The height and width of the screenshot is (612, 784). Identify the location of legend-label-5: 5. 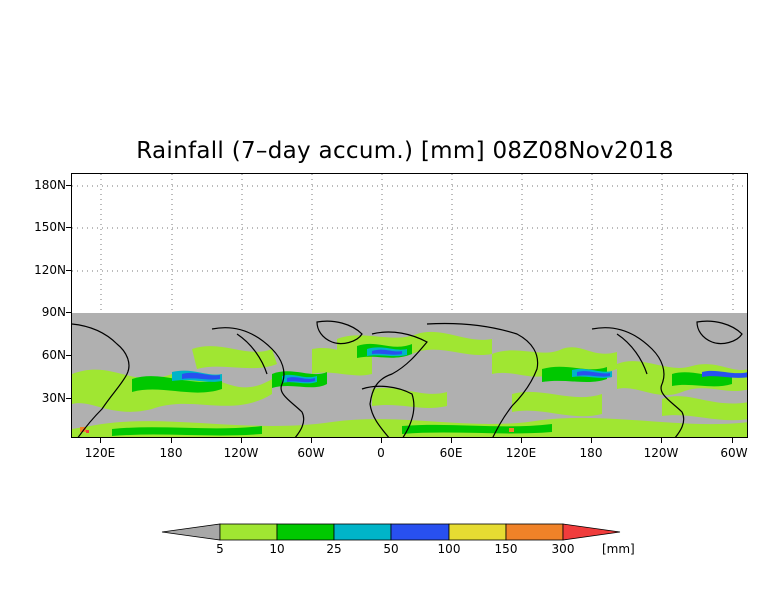
(220, 549).